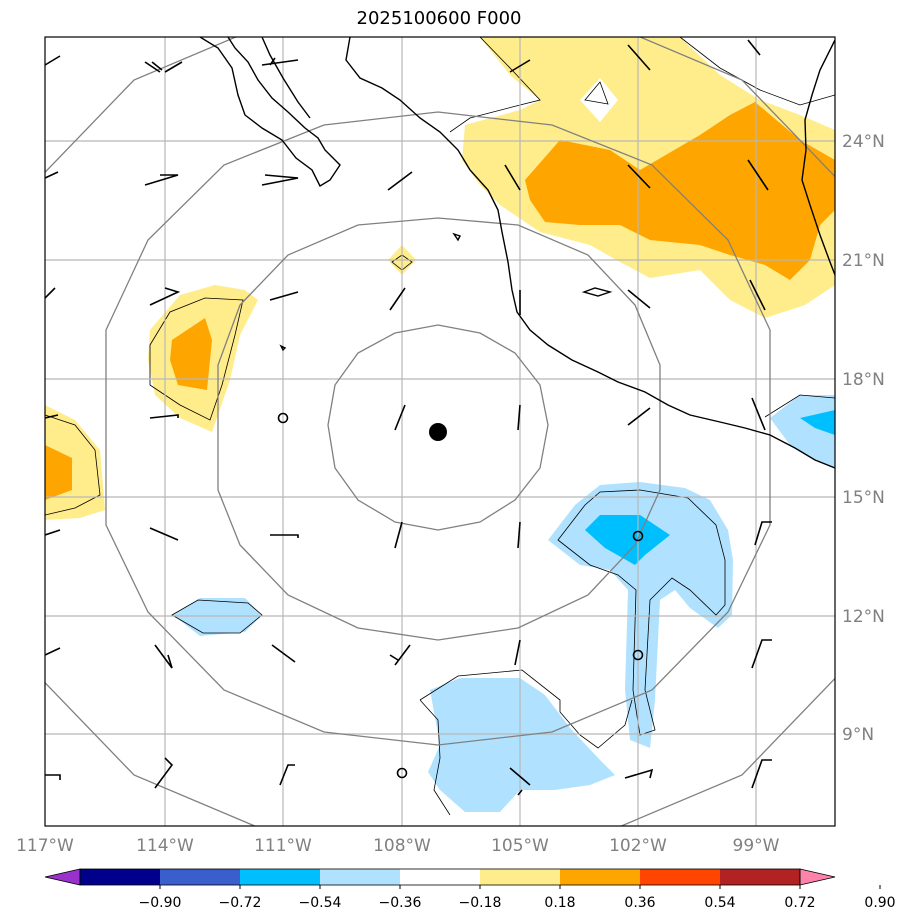  I want to click on colorbar-tick-label: 0.36, so click(639, 903).